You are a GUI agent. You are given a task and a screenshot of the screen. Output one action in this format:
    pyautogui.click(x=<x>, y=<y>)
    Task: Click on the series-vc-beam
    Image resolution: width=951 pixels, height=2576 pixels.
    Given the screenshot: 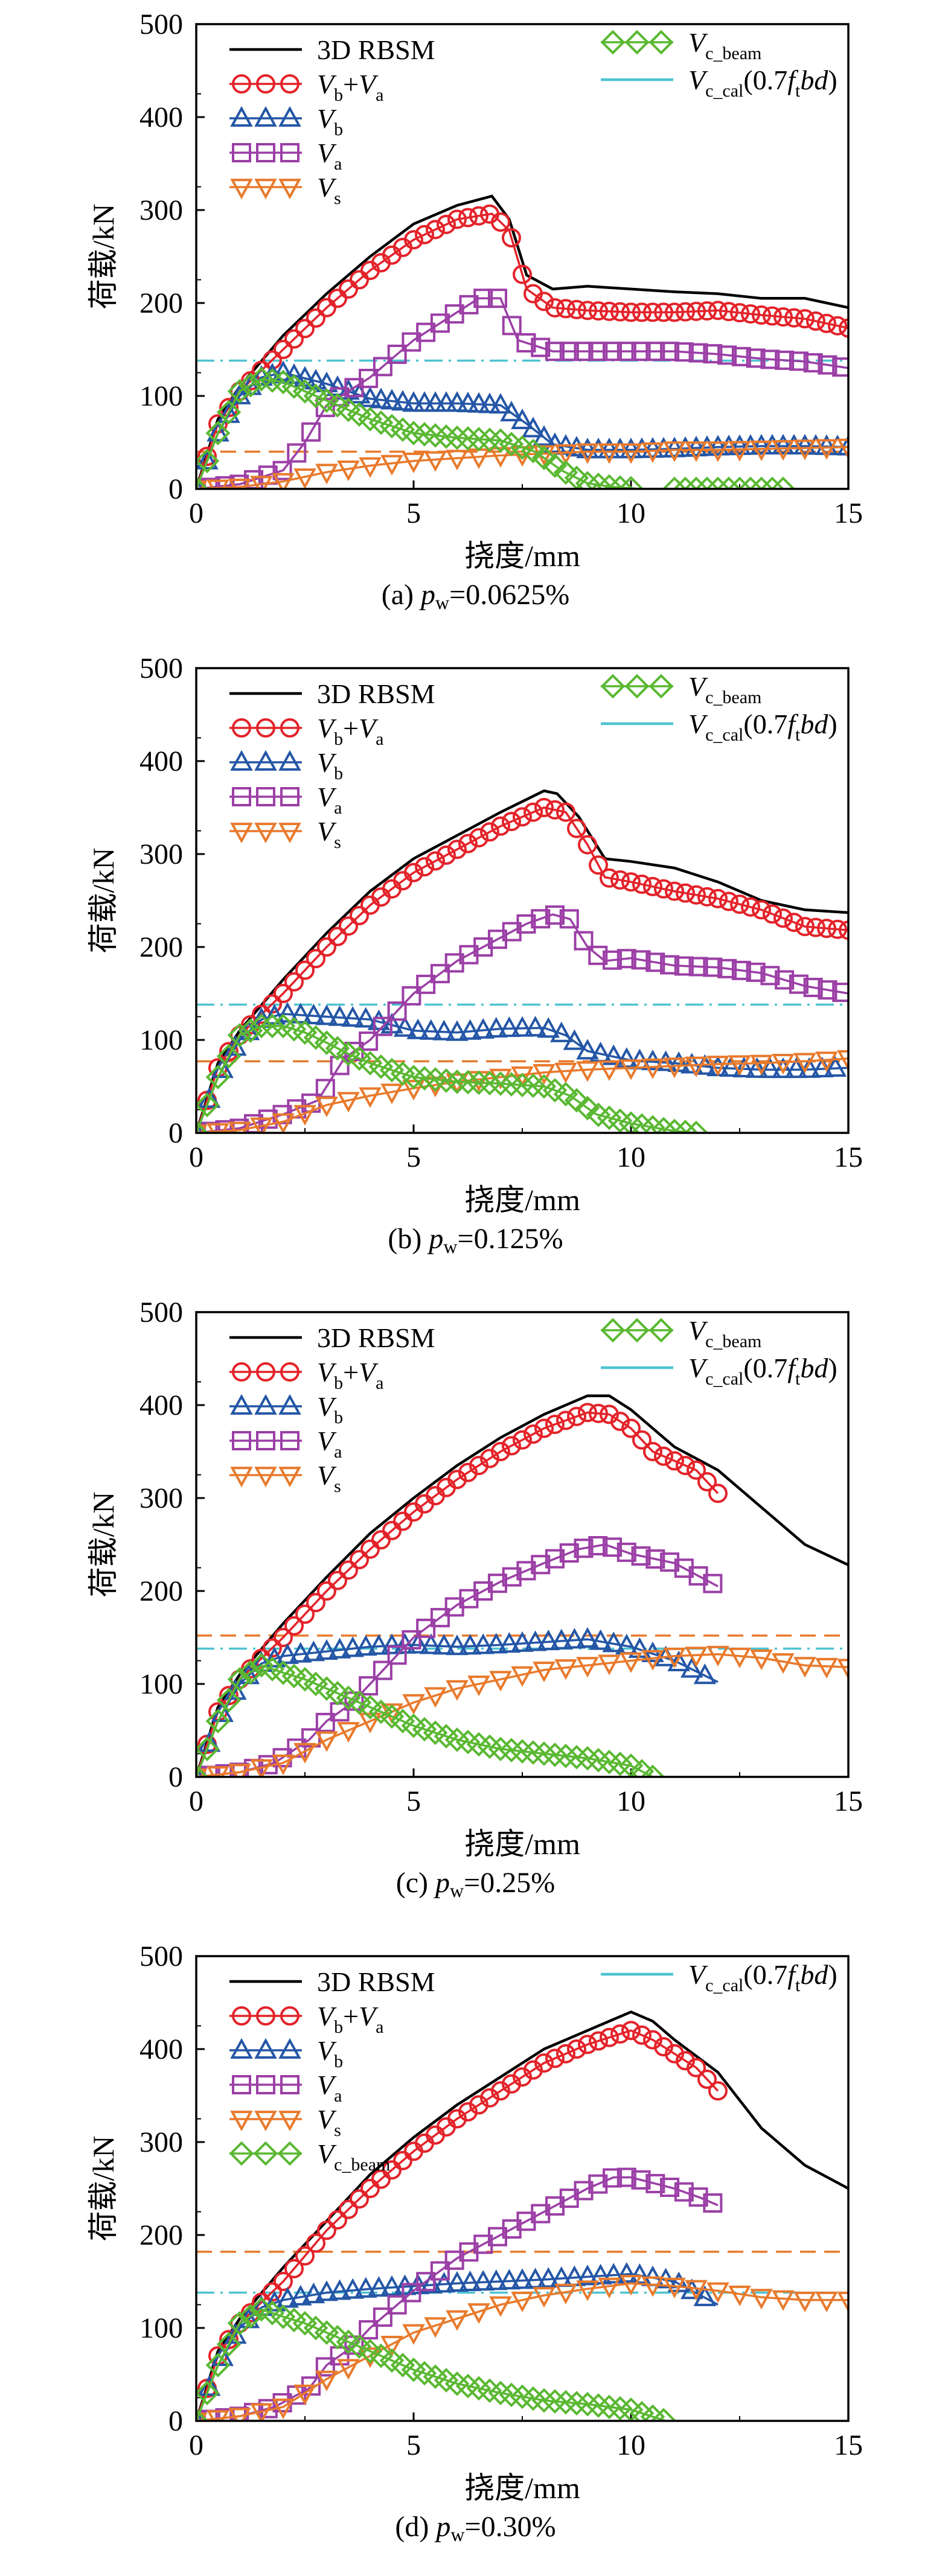 What is the action you would take?
    pyautogui.click(x=436, y=2359)
    